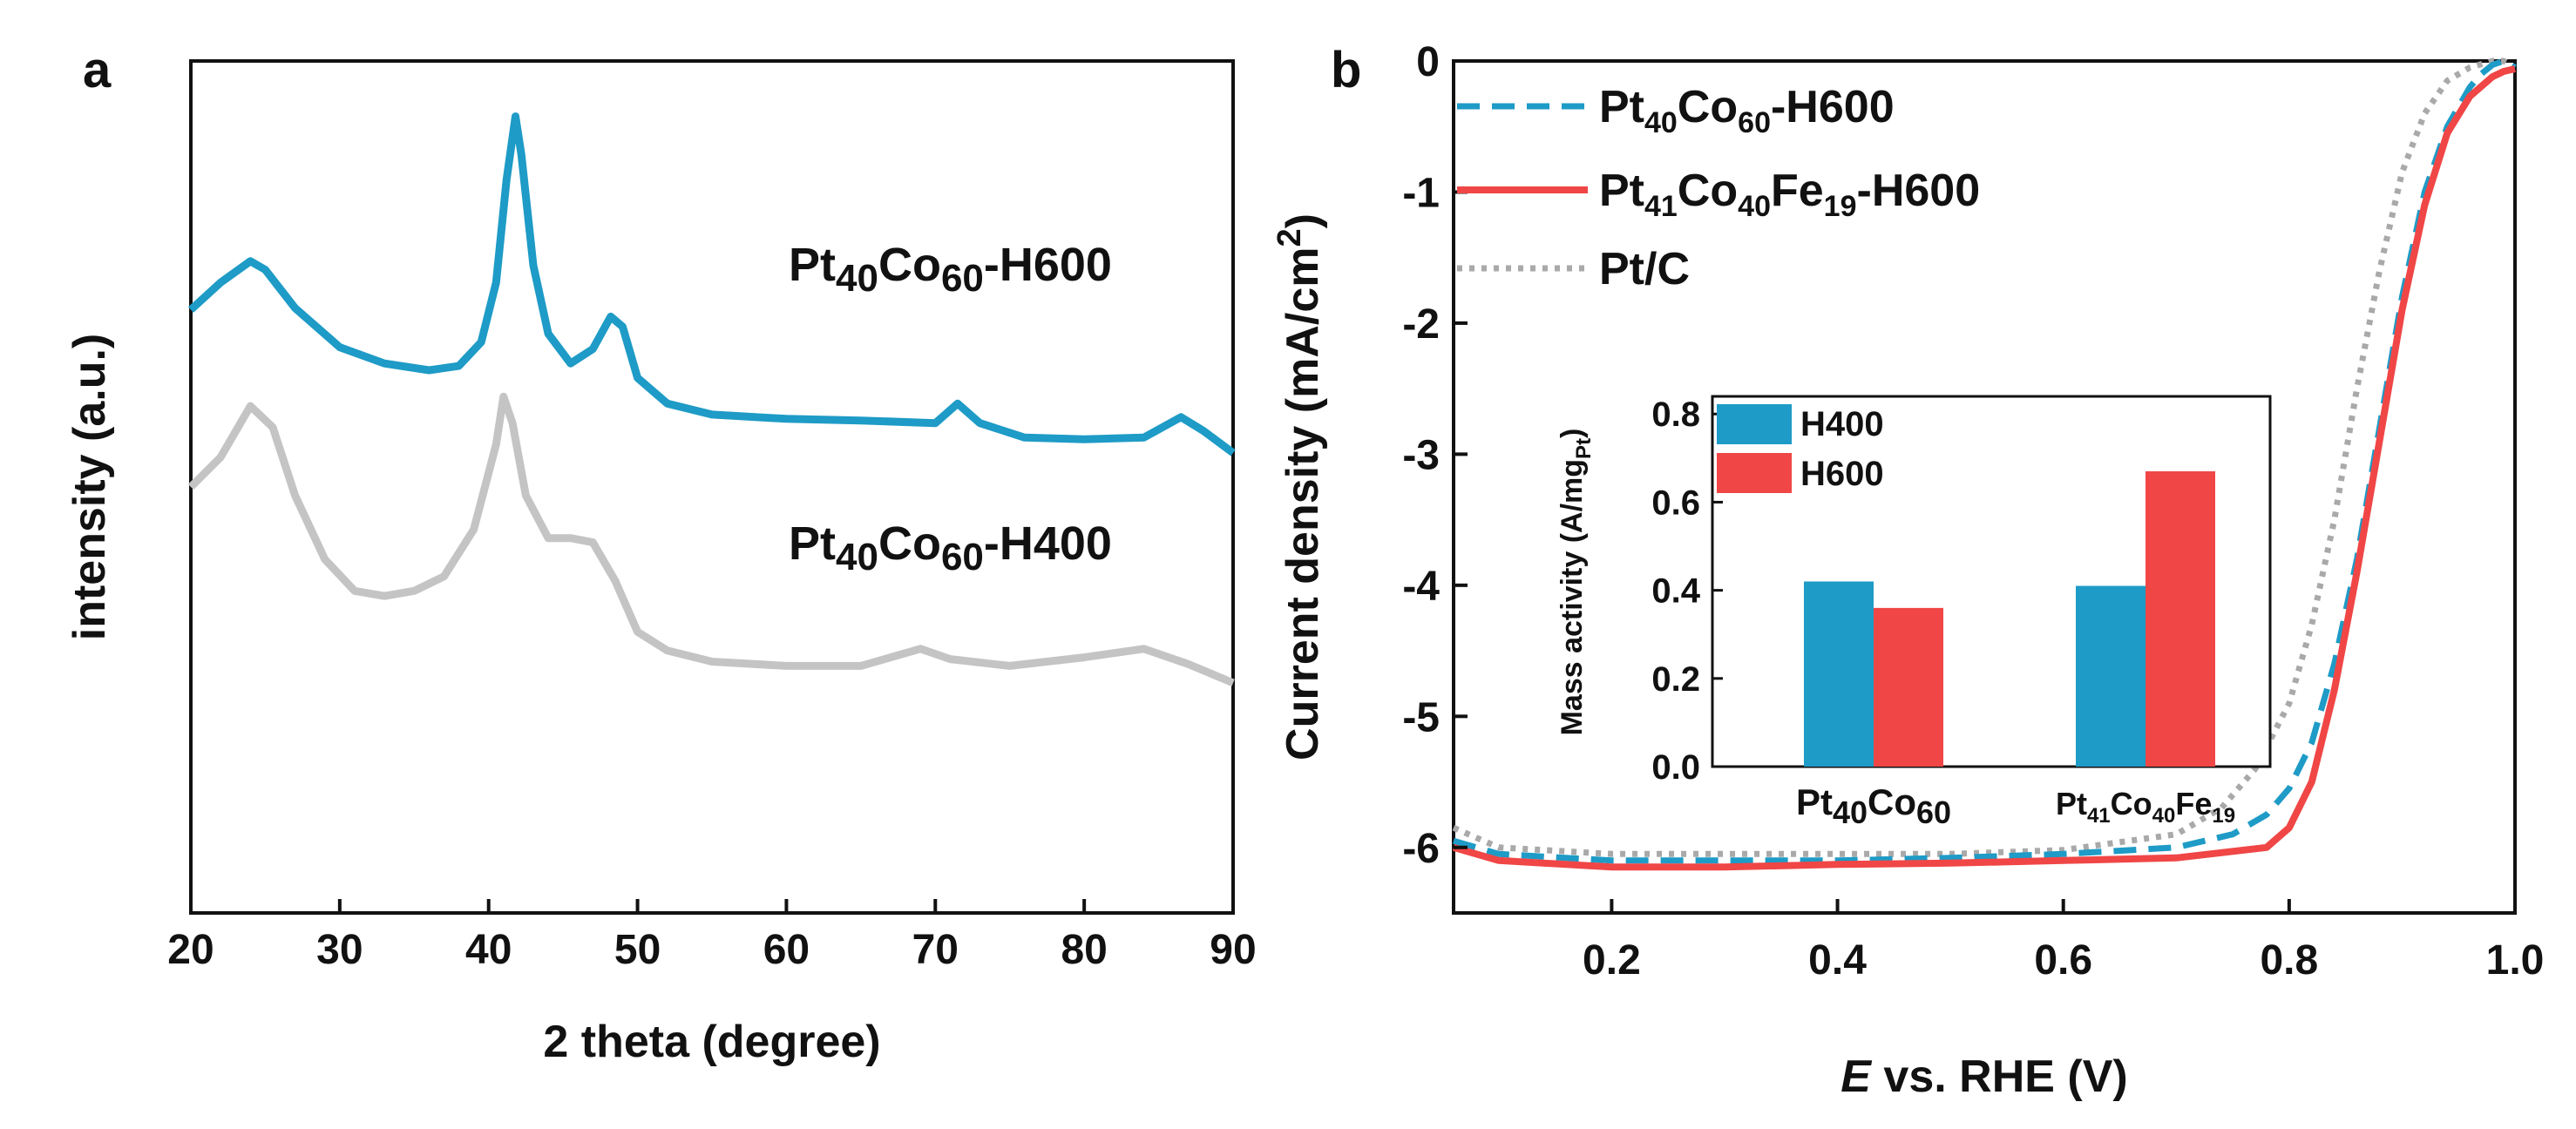  Describe the element at coordinates (90, 487) in the screenshot. I see `panel-a-y-axis-label: intensity (a.u.)` at that location.